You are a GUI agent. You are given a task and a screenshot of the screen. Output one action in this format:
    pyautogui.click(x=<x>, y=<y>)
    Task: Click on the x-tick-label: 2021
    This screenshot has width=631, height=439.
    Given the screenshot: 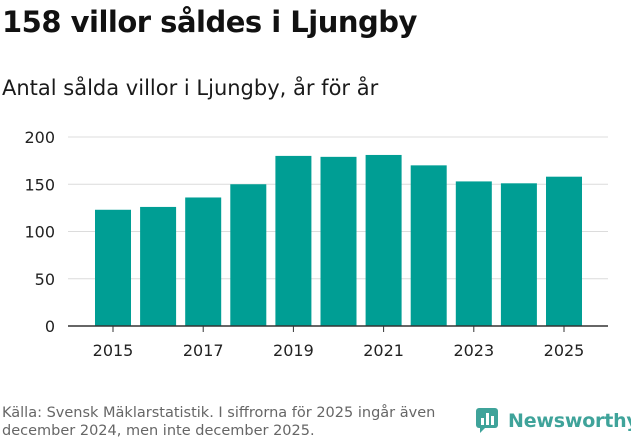 What is the action you would take?
    pyautogui.click(x=383, y=350)
    